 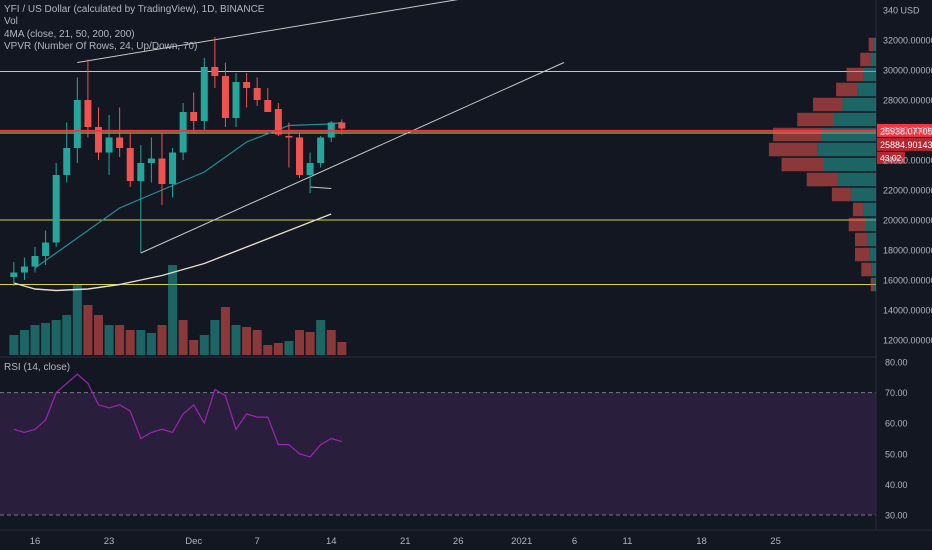 I want to click on price-axis-label-1: 32000.00000, so click(x=907, y=41).